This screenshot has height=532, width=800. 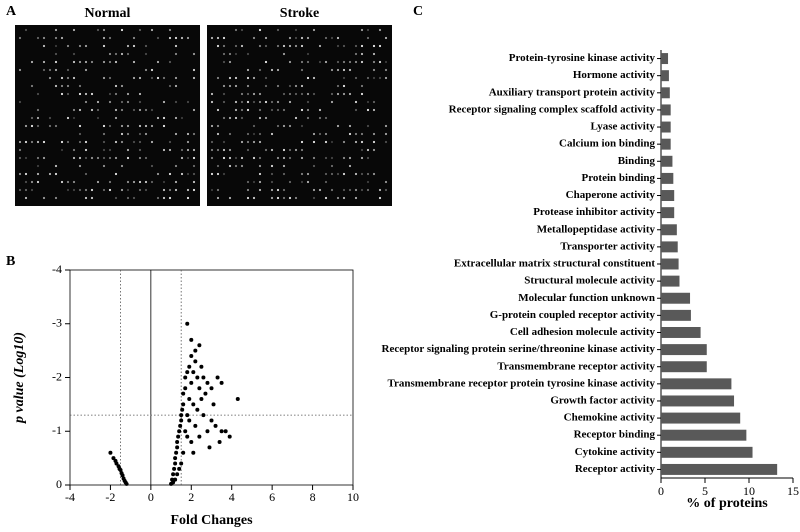 I want to click on x-tick-label: 15, so click(x=793, y=491).